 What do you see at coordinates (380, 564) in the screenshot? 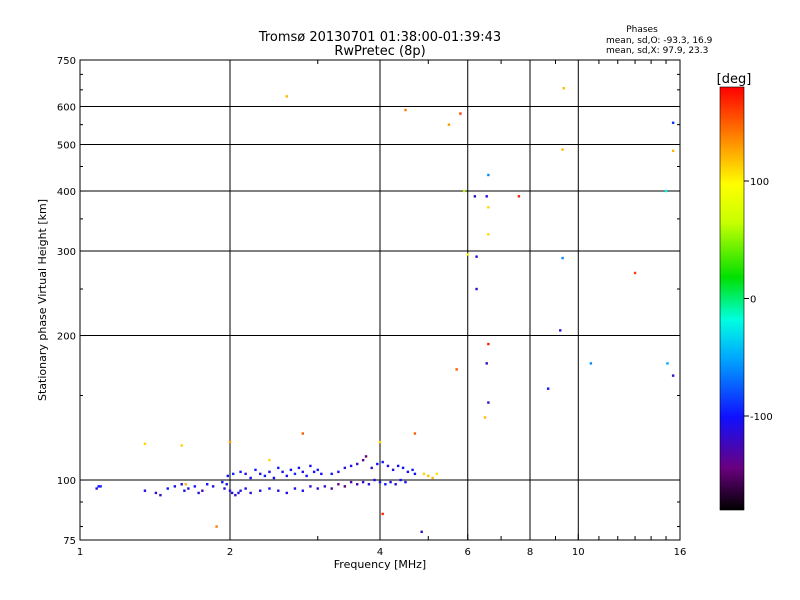
I see `x-axis-label: Frequency [MHz]` at bounding box center [380, 564].